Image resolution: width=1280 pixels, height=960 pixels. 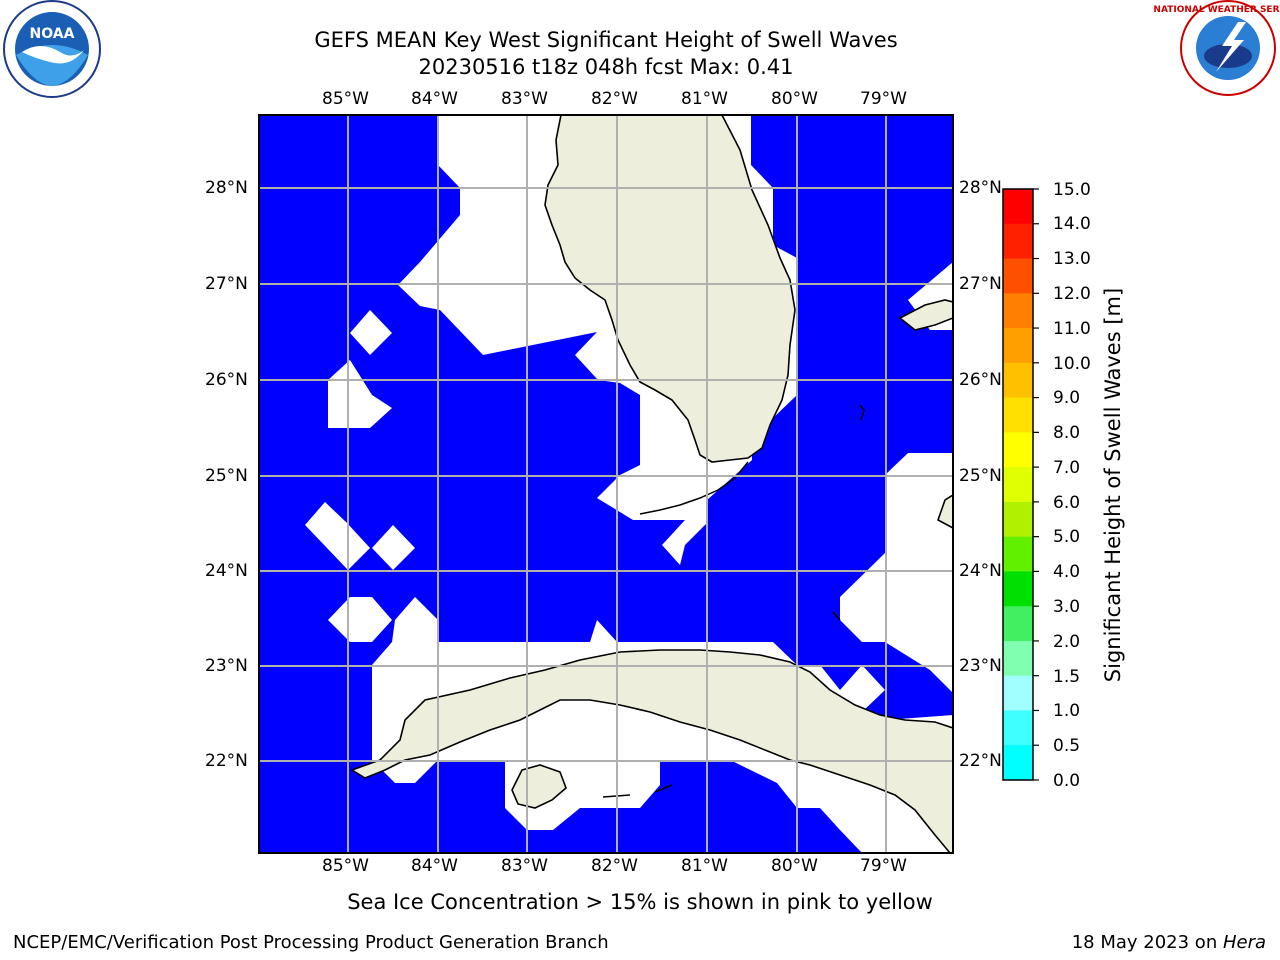 I want to click on lon-tick-bottom: 79°W, so click(x=883, y=866).